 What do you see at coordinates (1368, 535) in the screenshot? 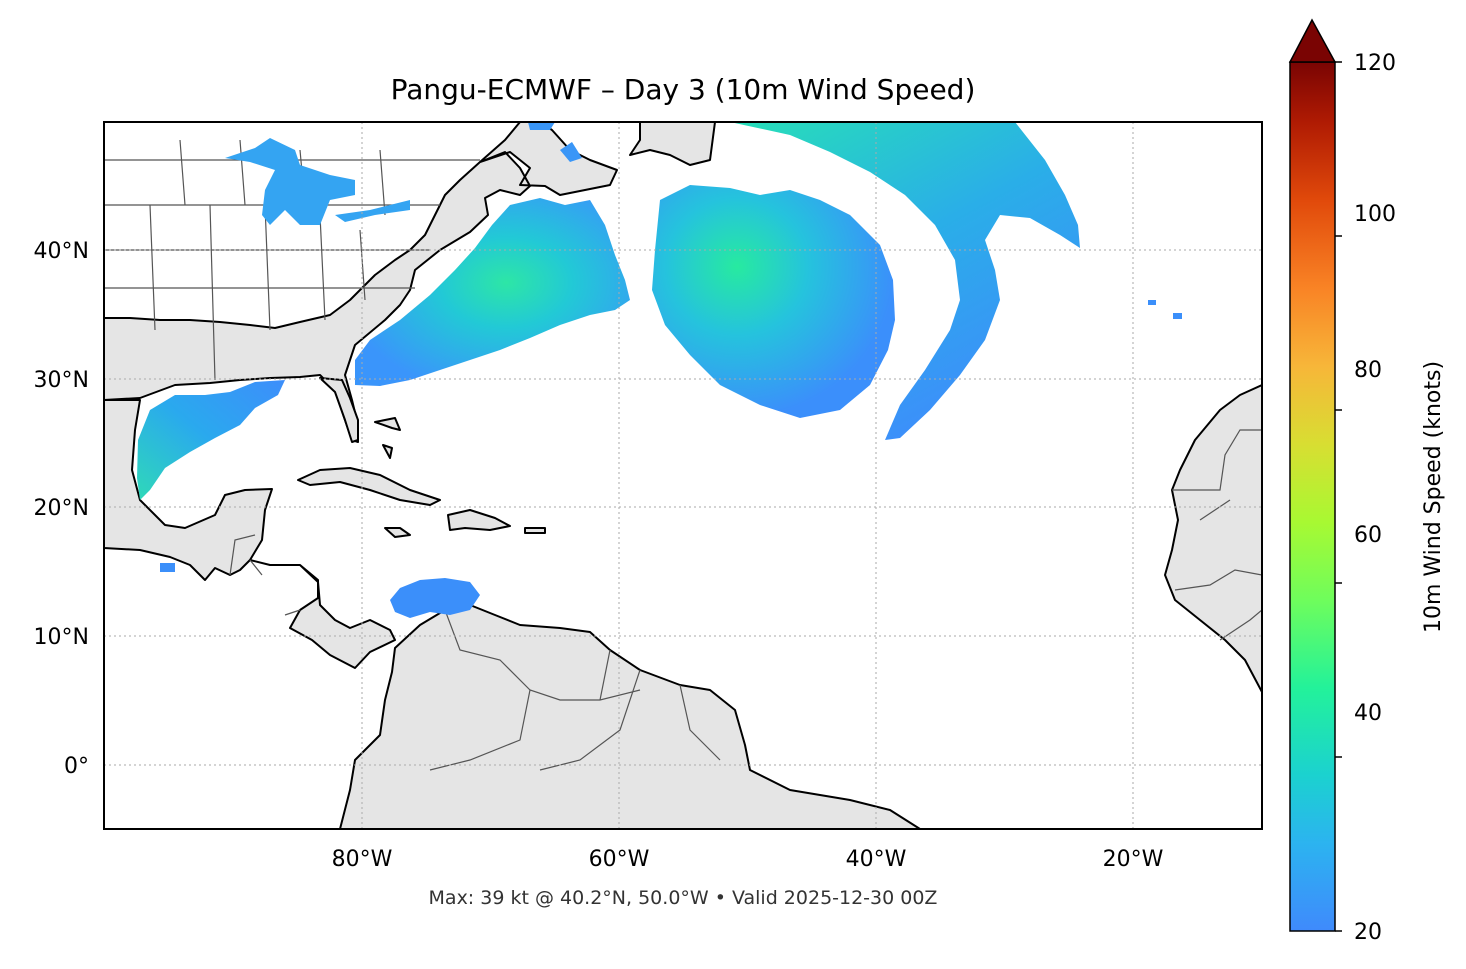
I see `colorbar-tick-label: 60` at bounding box center [1368, 535].